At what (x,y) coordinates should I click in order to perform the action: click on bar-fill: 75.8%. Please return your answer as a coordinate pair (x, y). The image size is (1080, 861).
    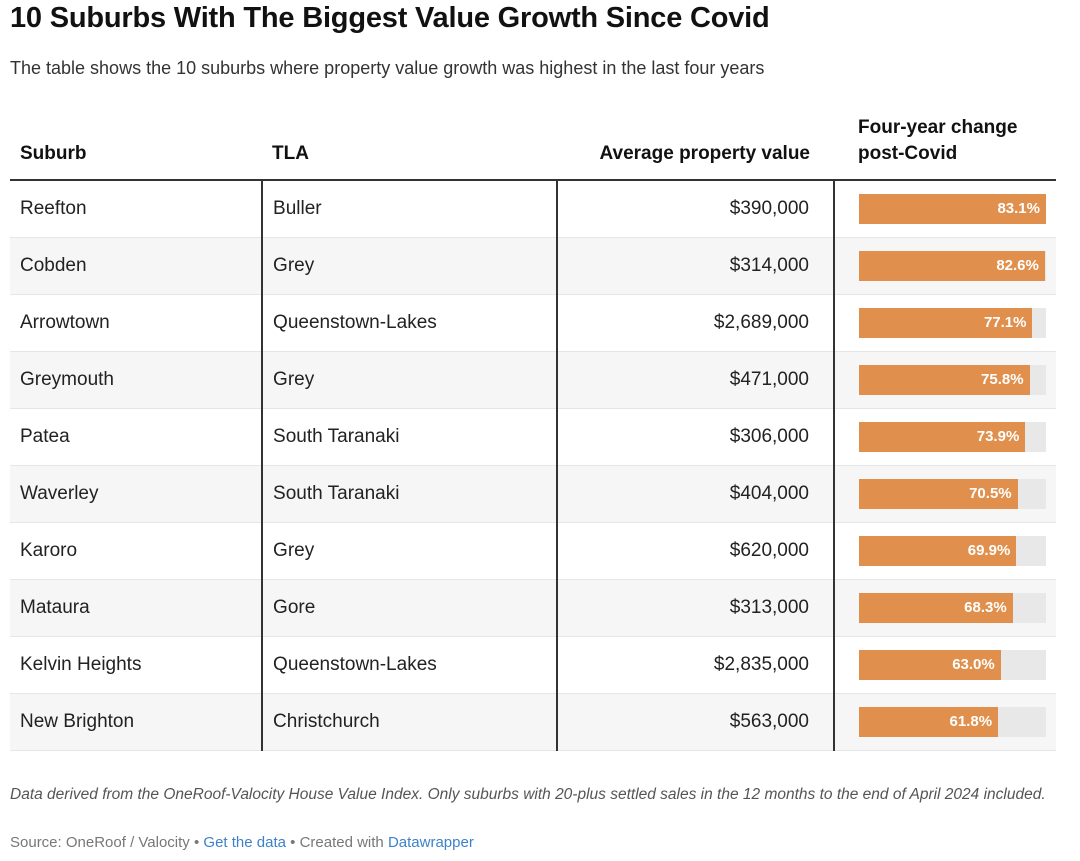
    Looking at the image, I should click on (944, 380).